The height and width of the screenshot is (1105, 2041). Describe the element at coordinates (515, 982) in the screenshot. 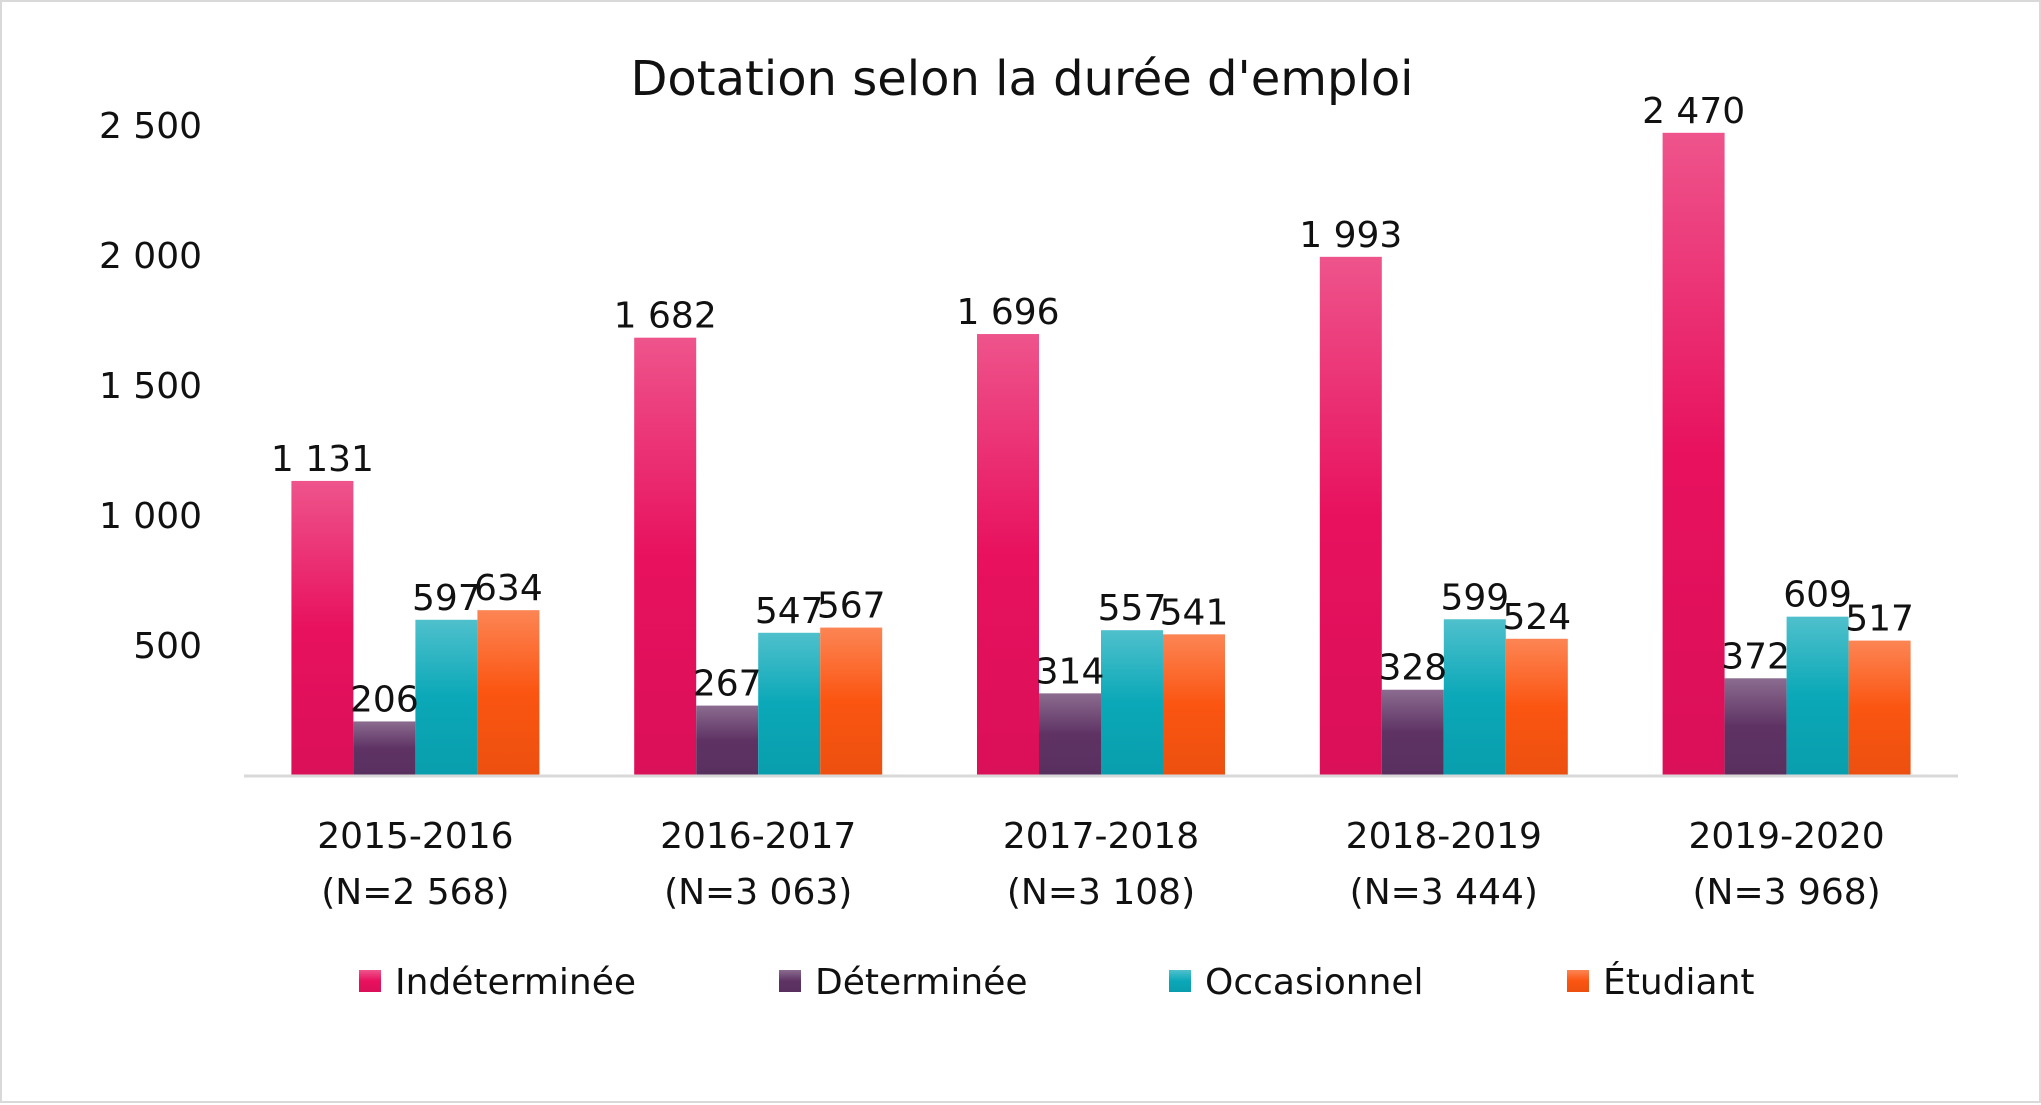

I see `legend-label: Indéterminée` at that location.